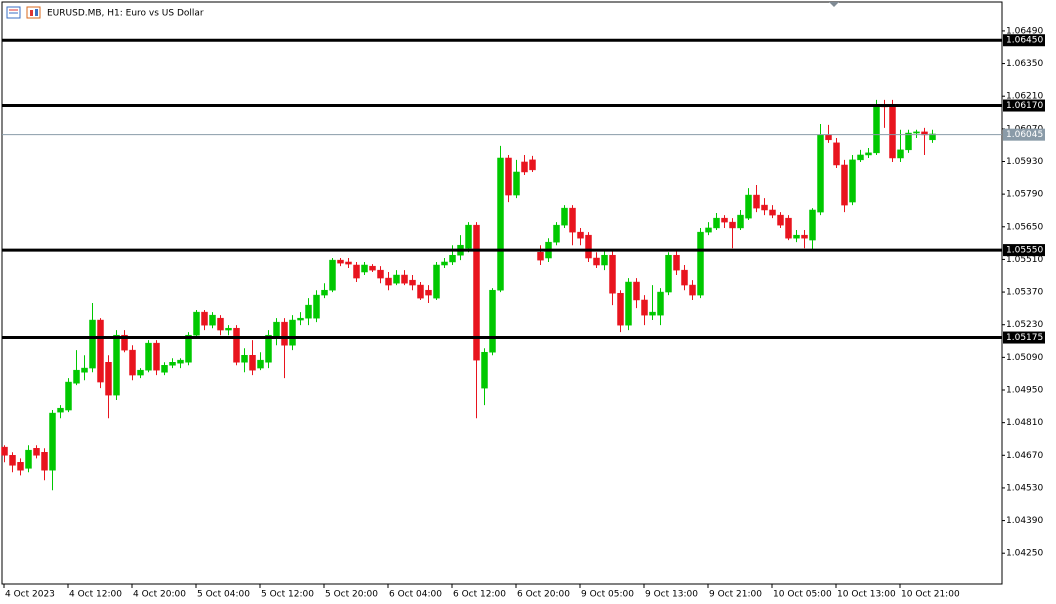 The width and height of the screenshot is (1056, 604). What do you see at coordinates (1024, 135) in the screenshot?
I see `current-price-label: 1.06045` at bounding box center [1024, 135].